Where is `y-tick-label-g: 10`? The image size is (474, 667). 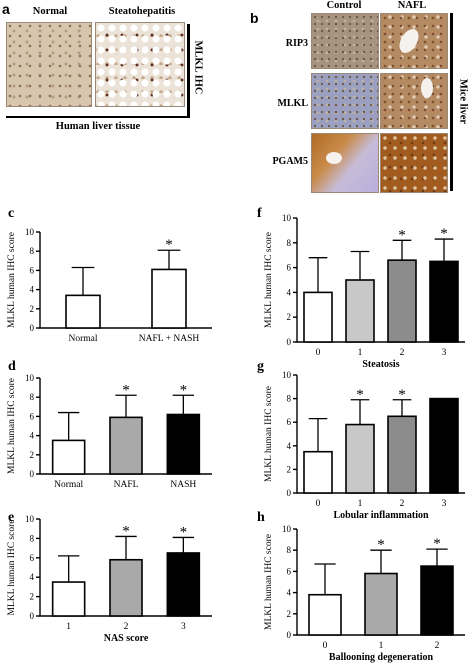 y-tick-label-g: 10 is located at coordinates (287, 375).